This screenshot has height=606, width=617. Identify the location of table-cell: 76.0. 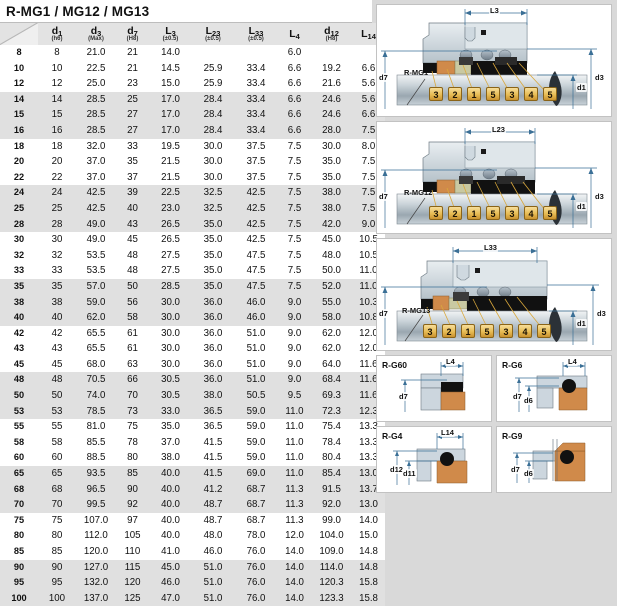
(256, 552).